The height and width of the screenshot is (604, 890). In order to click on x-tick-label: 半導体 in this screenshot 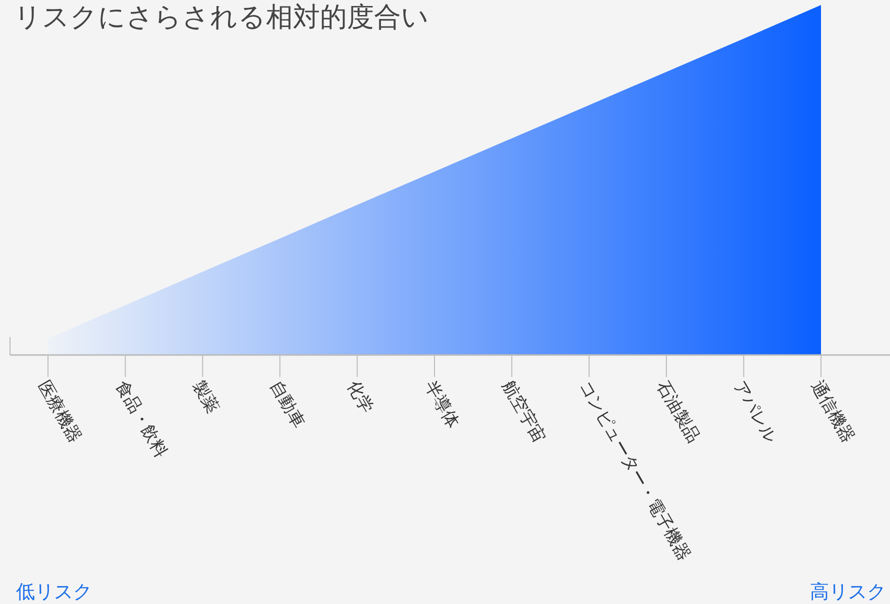, I will do `click(441, 405)`.